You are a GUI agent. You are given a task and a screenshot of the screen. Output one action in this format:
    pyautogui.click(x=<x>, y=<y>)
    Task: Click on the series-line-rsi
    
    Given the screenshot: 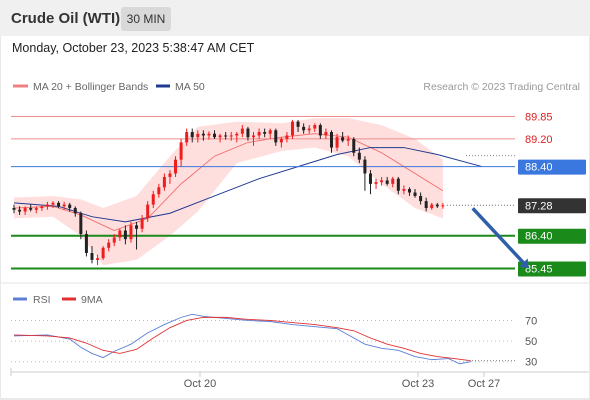 What is the action you would take?
    pyautogui.click(x=242, y=339)
    